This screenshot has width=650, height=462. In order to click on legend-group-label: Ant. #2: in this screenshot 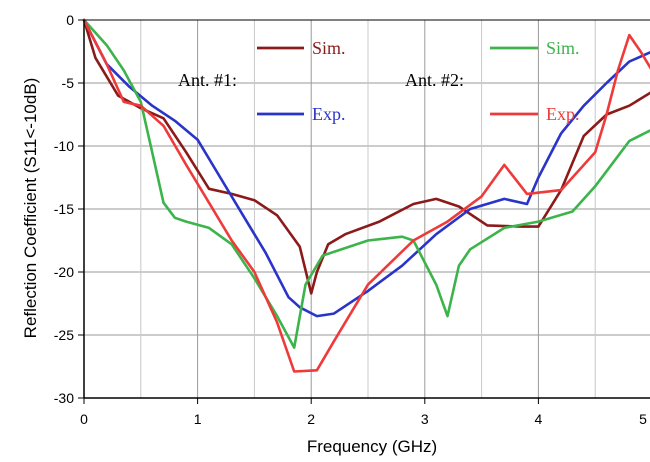, I will do `click(434, 80)`.